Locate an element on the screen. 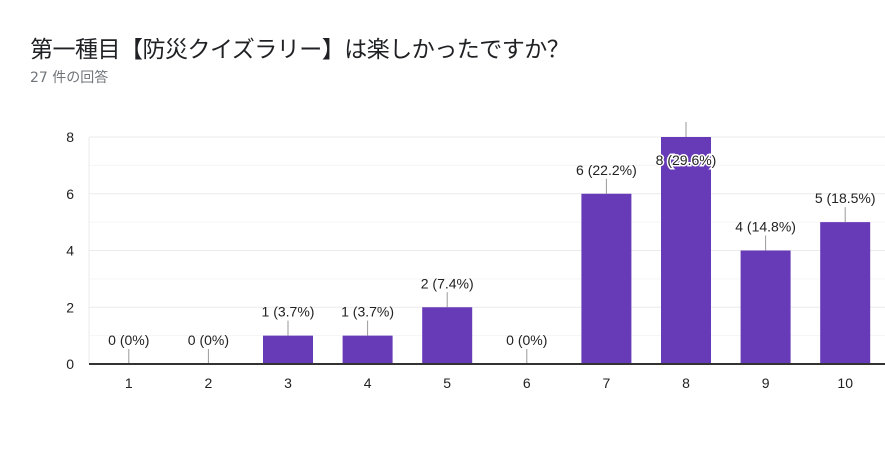 Image resolution: width=885 pixels, height=459 pixels. data-label: 4 (14.8%) is located at coordinates (765, 227).